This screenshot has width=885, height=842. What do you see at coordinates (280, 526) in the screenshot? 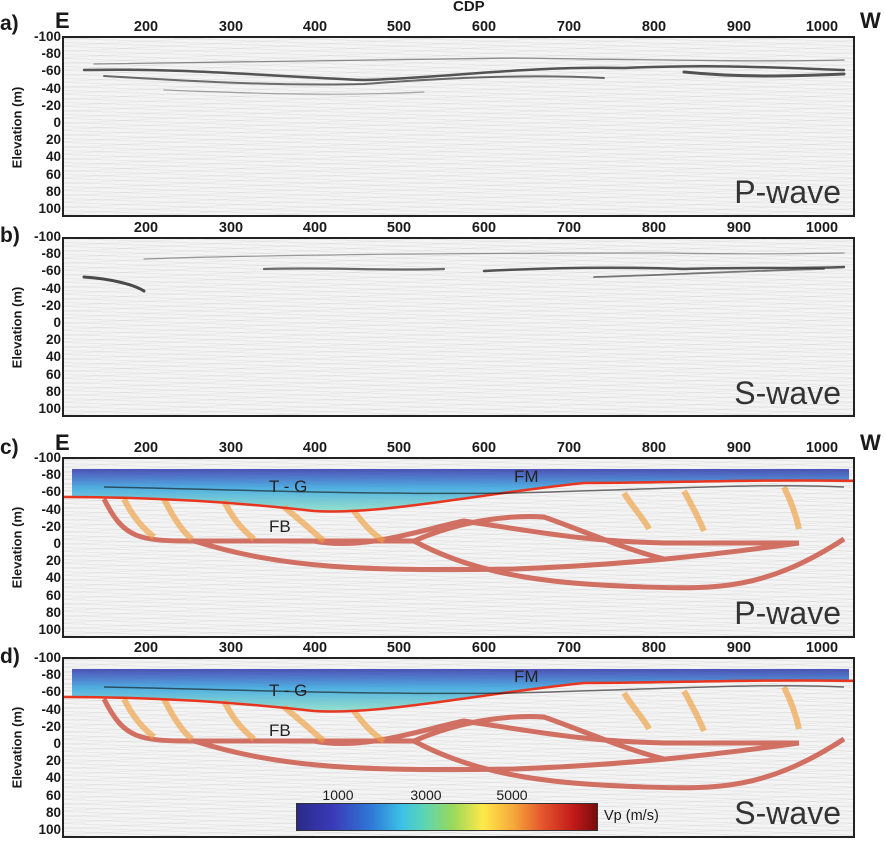
I see `annotation-fb-c: FB` at bounding box center [280, 526].